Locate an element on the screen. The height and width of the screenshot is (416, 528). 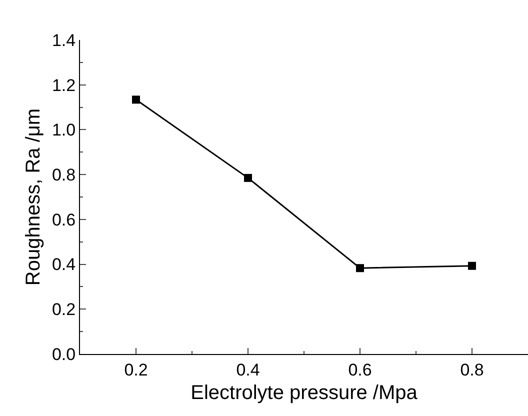
x-tick-label: 0.8 is located at coordinates (472, 370).